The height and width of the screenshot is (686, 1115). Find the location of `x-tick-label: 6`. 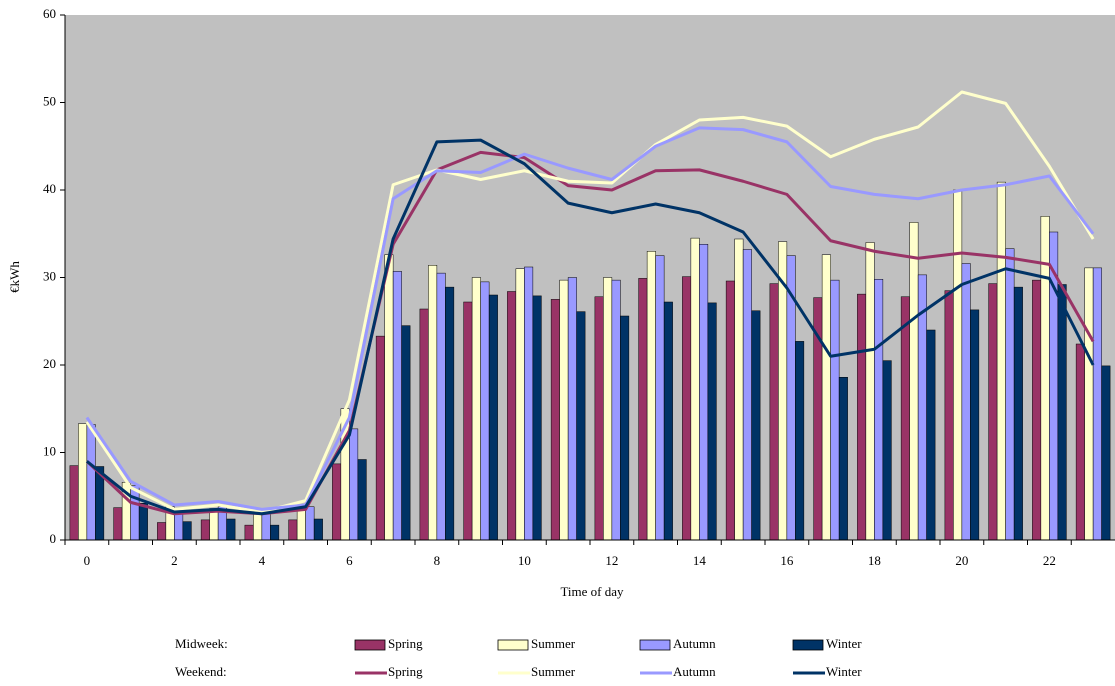

x-tick-label: 6 is located at coordinates (349, 560).